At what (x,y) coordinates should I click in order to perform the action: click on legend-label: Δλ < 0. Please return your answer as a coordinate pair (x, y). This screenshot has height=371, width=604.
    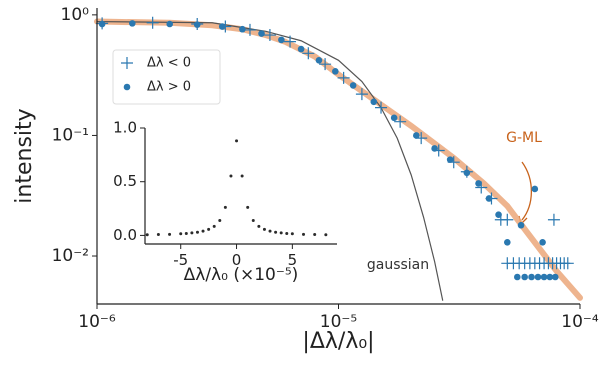
    Looking at the image, I should click on (169, 63).